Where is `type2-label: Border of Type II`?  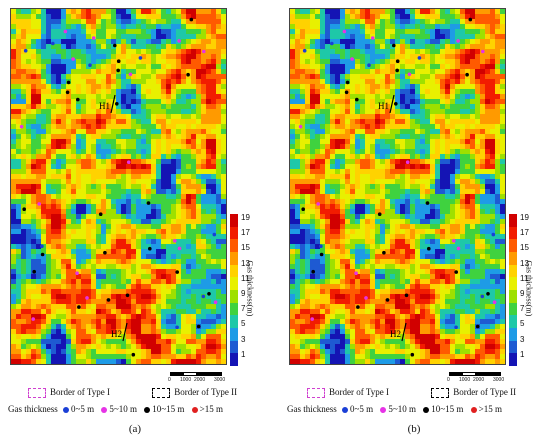 type2-label: Border of Type II is located at coordinates (485, 392).